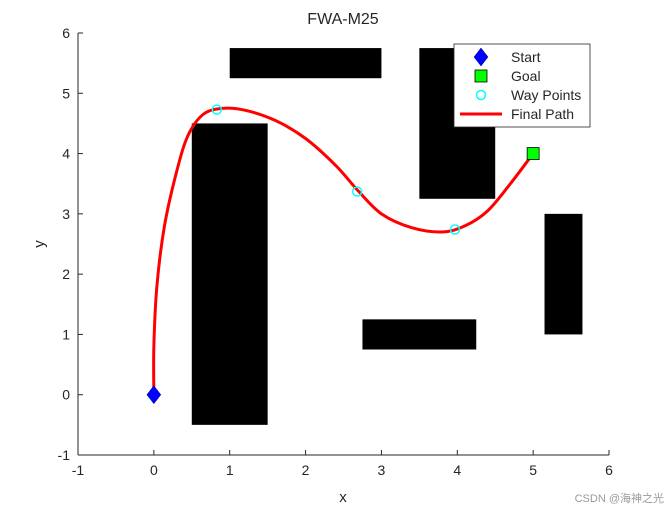 This screenshot has width=672, height=512. Describe the element at coordinates (66, 274) in the screenshot. I see `y-tick-label: 2` at that location.